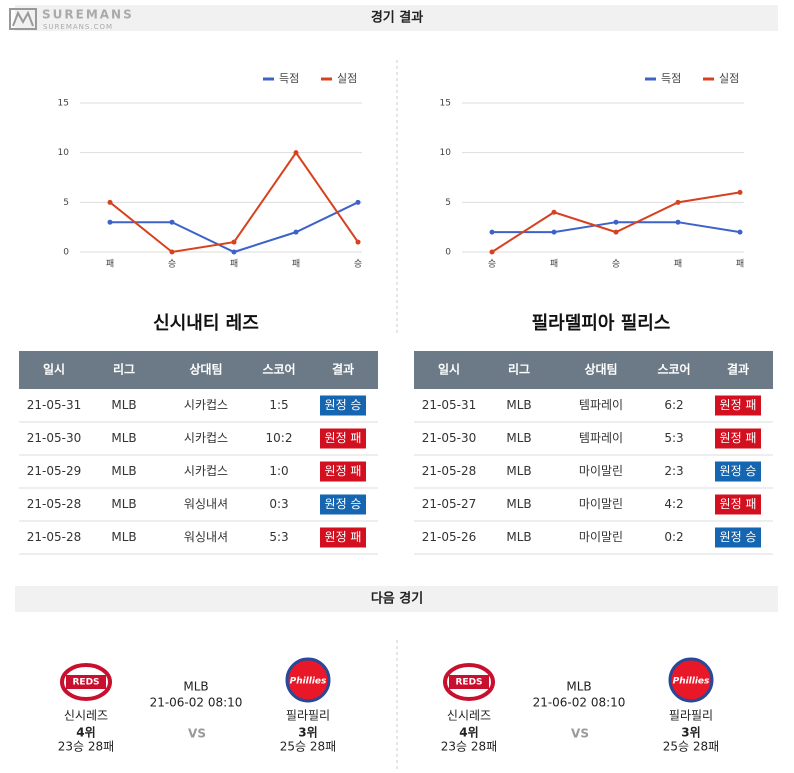  I want to click on table-cell: 10:2, so click(279, 438).